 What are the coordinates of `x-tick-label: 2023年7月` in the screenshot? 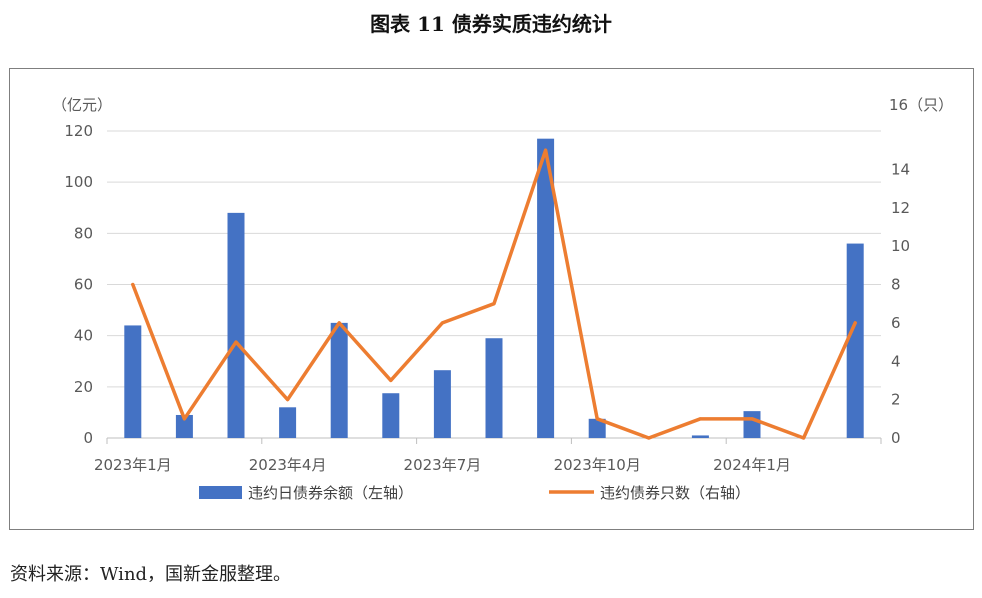 It's located at (443, 465).